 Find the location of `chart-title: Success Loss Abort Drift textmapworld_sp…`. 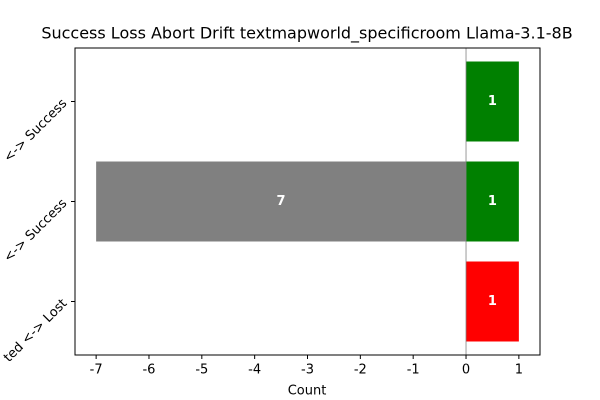

chart-title: Success Loss Abort Drift textmapworld_sp… is located at coordinates (306, 34).